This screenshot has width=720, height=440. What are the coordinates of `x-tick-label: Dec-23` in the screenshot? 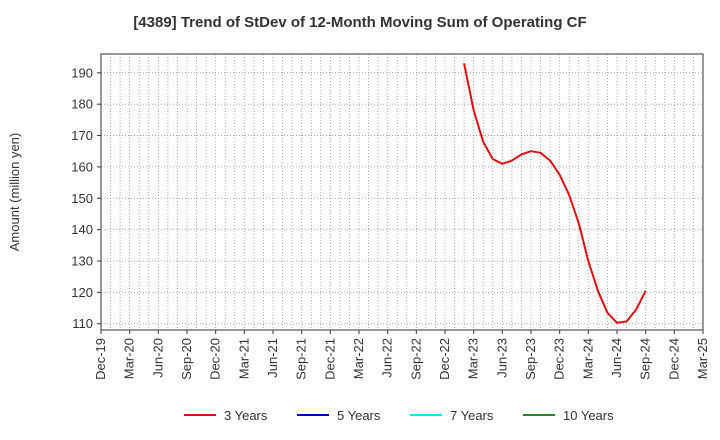 It's located at (559, 359).